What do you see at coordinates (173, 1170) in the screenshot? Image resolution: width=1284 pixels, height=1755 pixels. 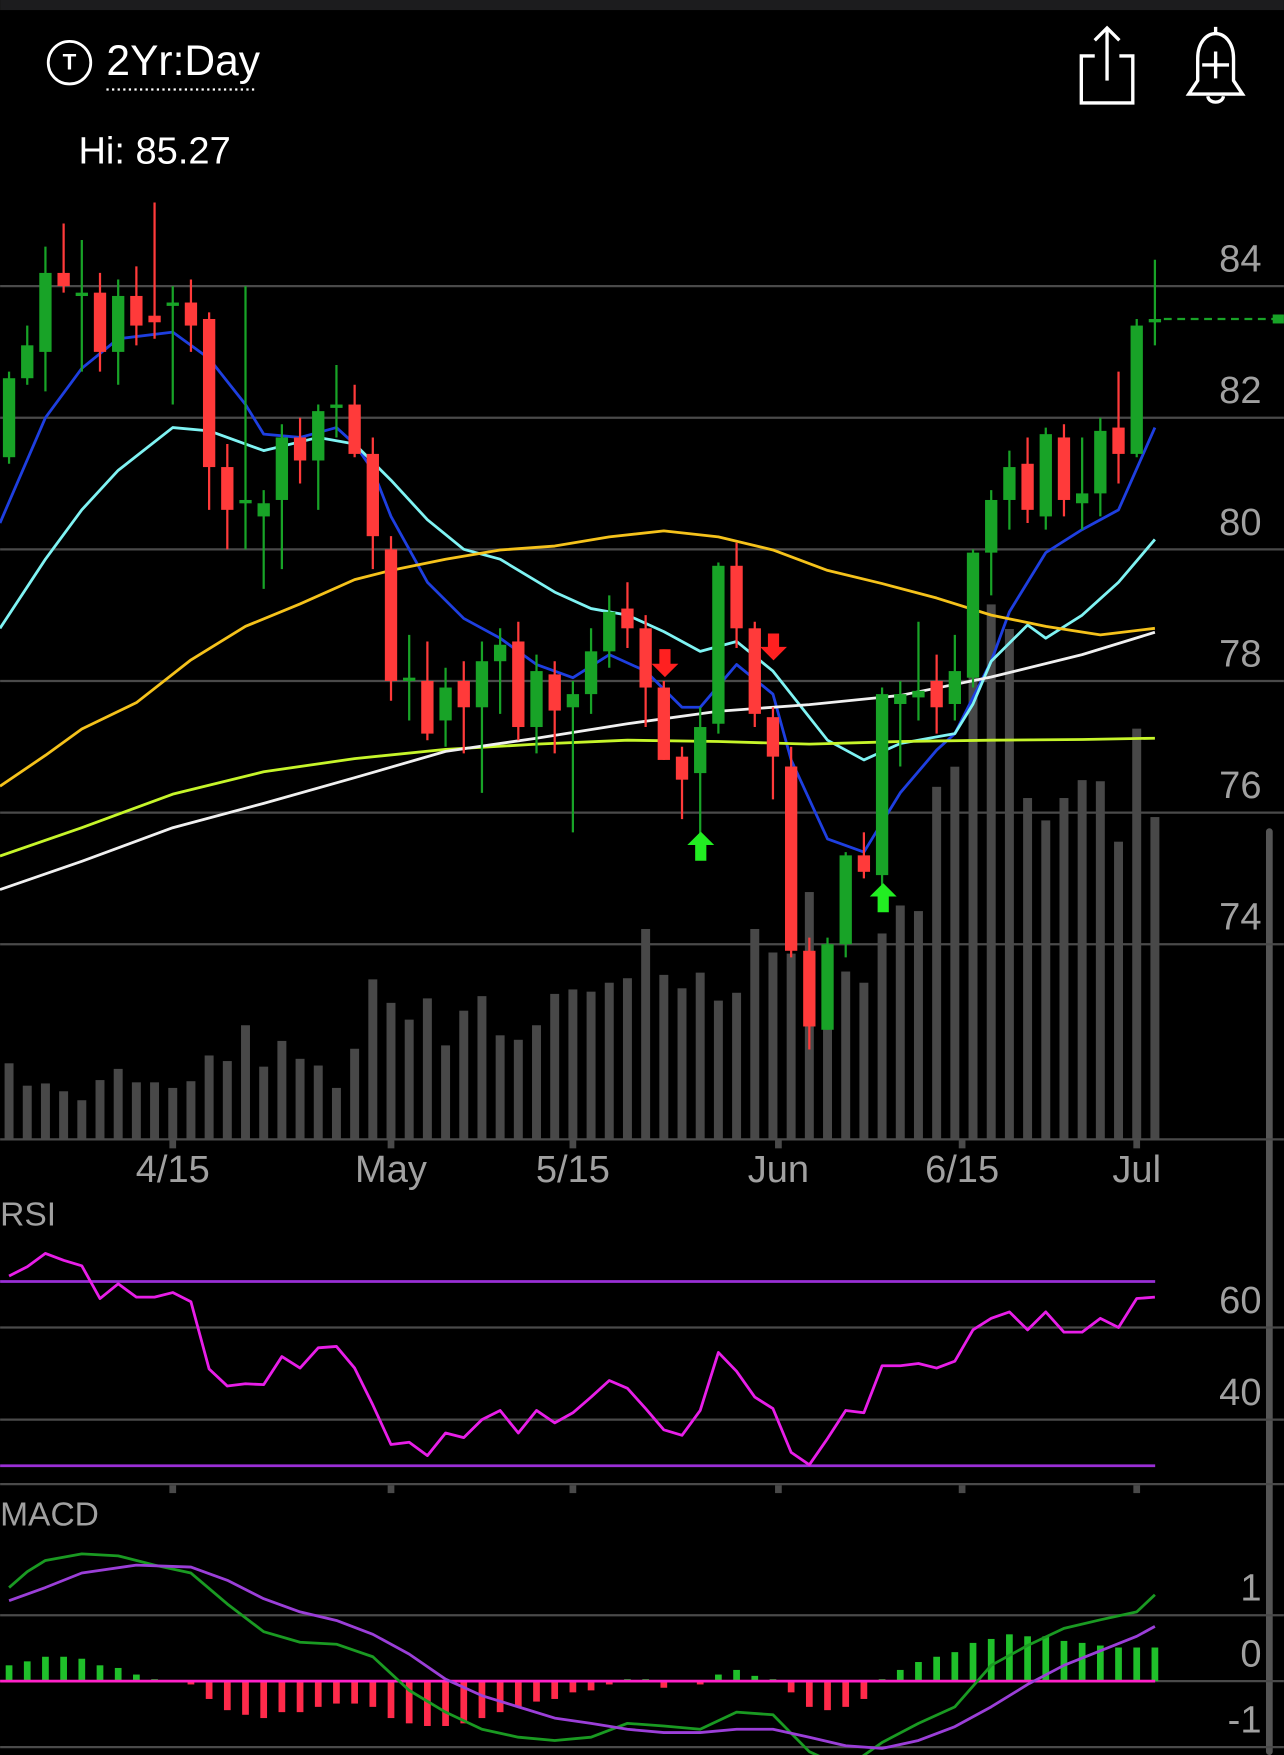 I see `x-tick-label: 4/15` at bounding box center [173, 1170].